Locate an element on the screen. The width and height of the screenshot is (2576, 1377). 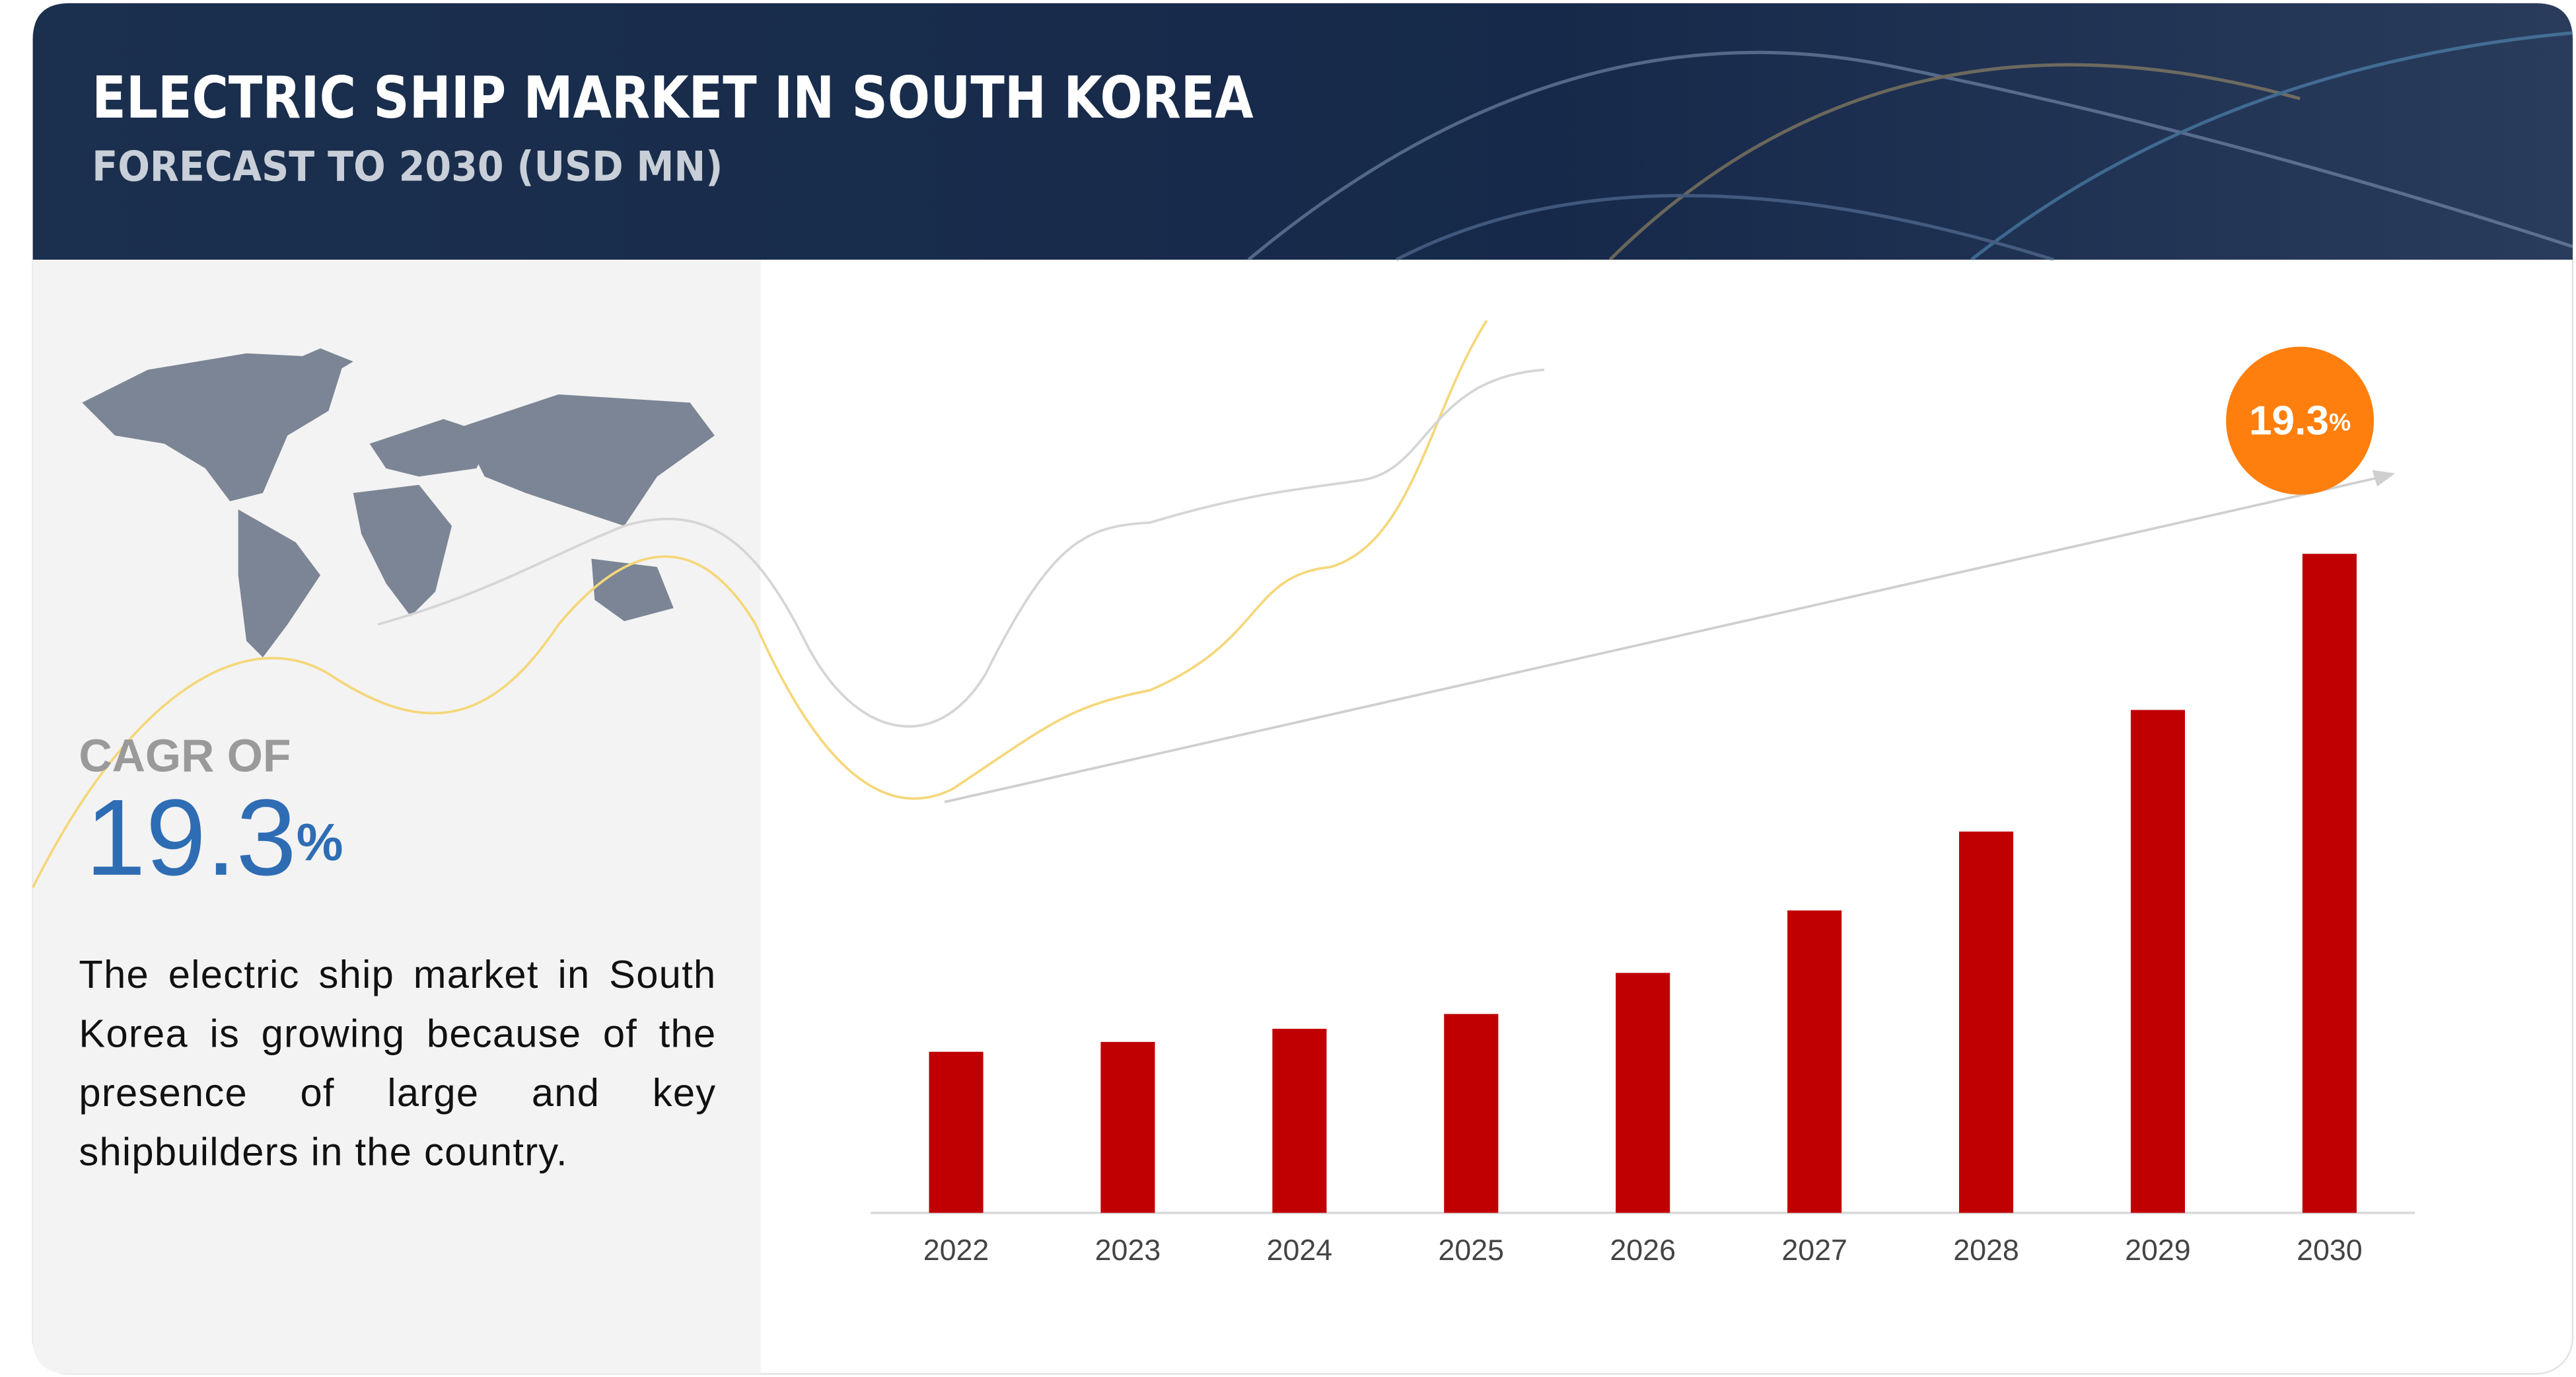
x-tick-label: 2030 is located at coordinates (2330, 1250).